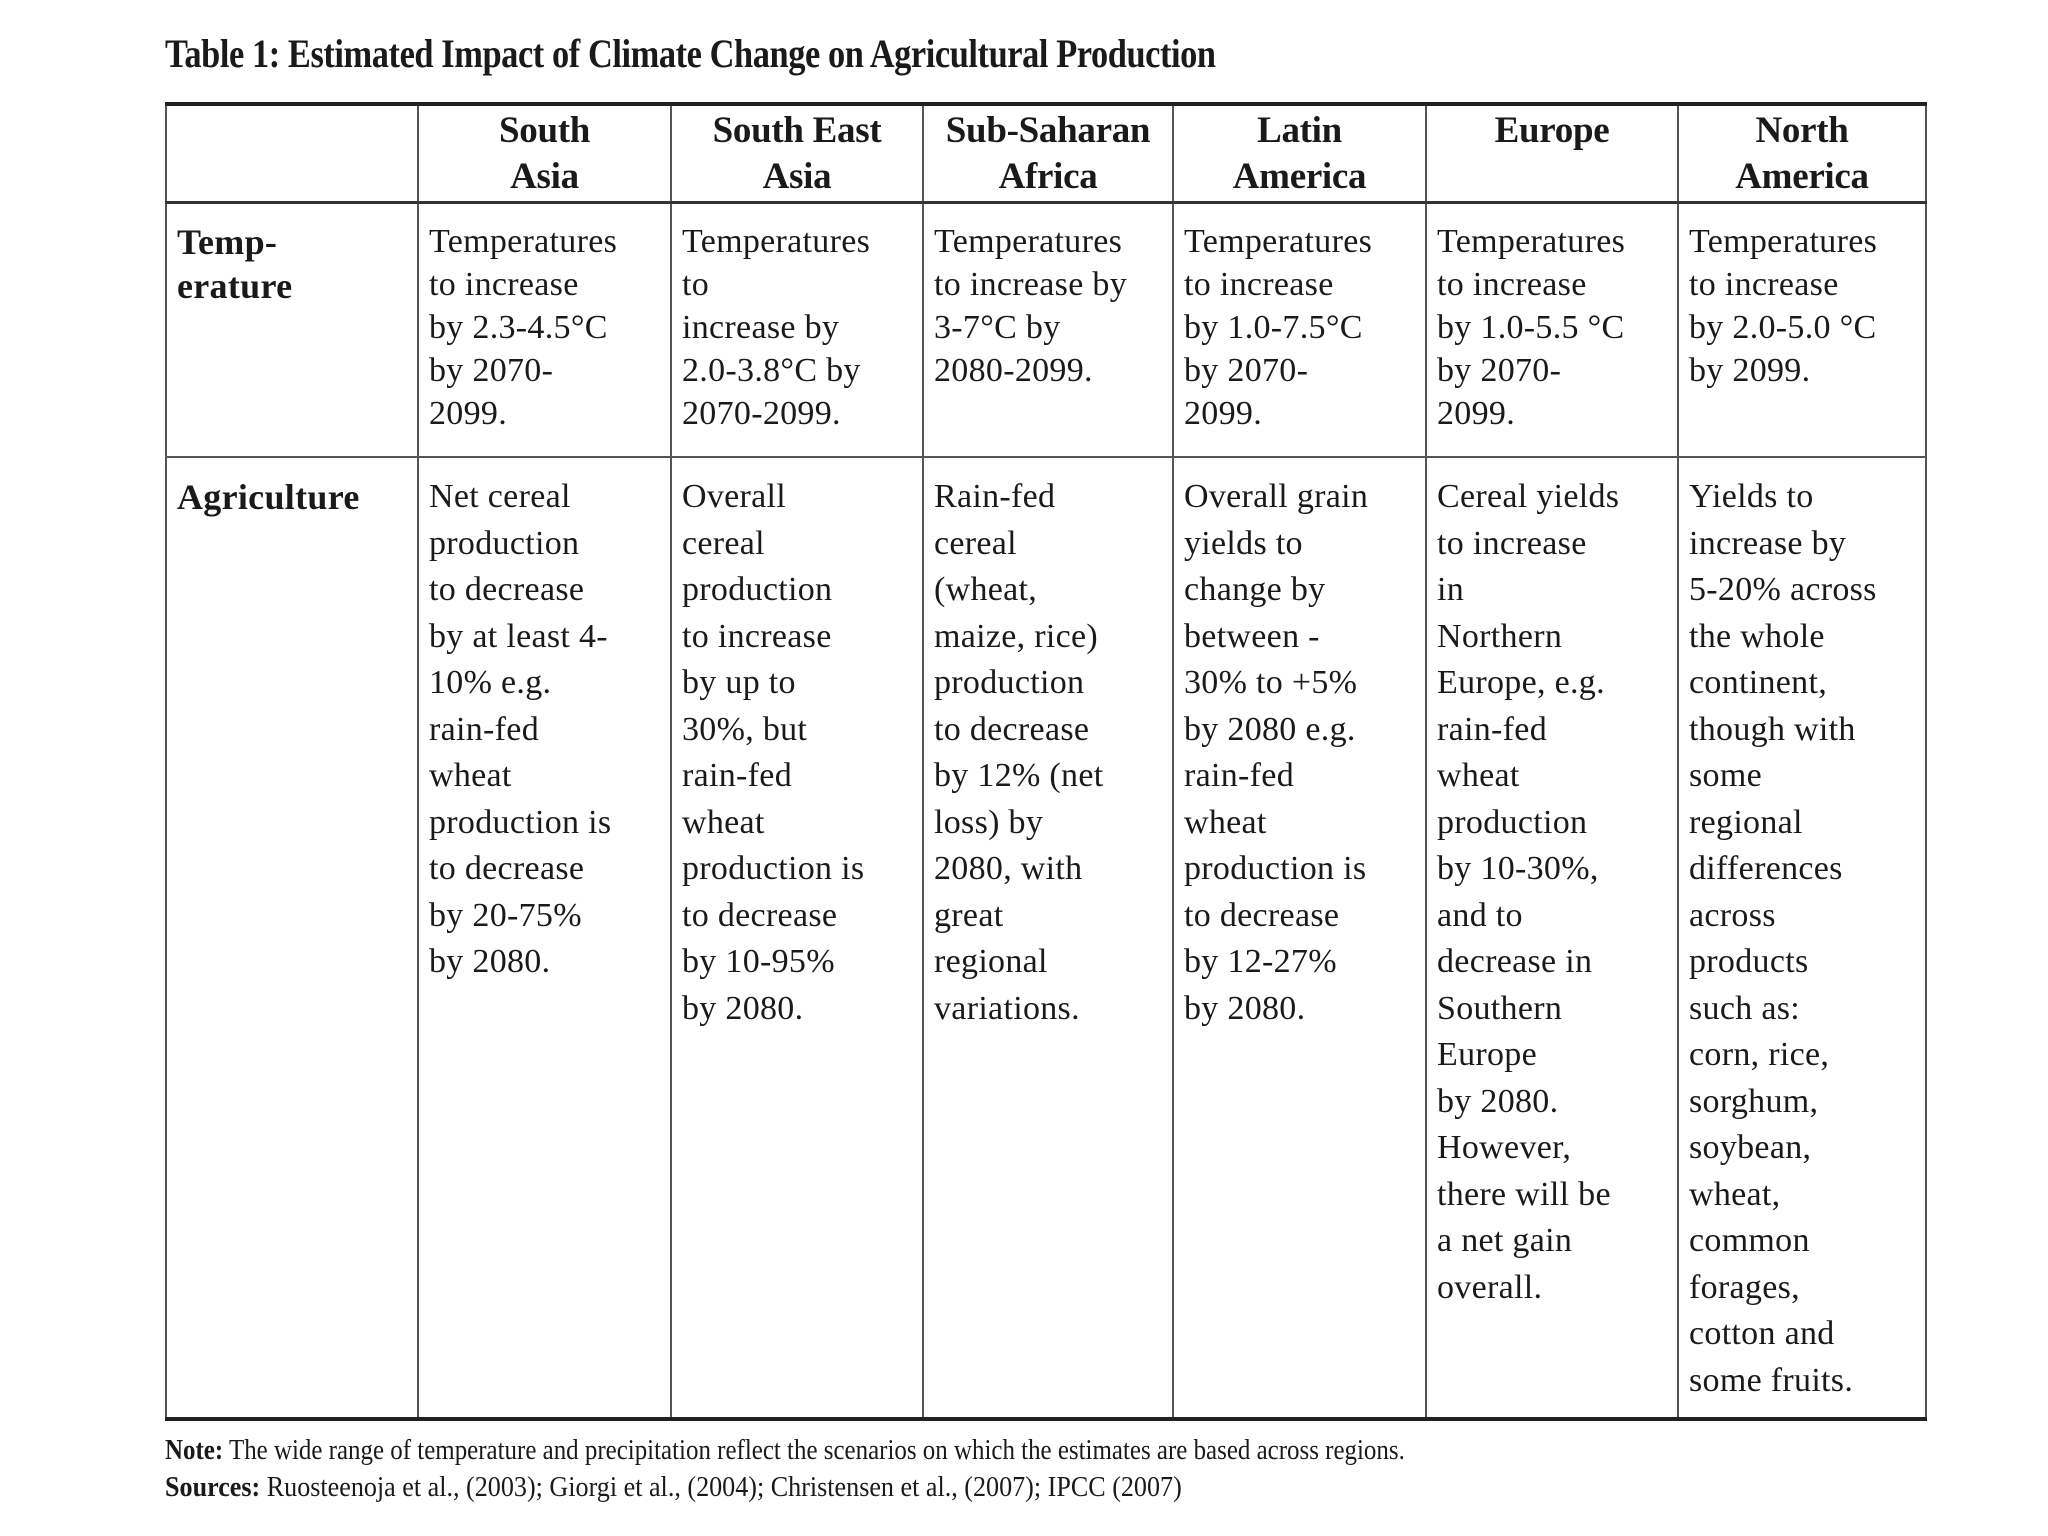 This screenshot has width=2048, height=1536. I want to click on sources-label: Sources:, so click(213, 1487).